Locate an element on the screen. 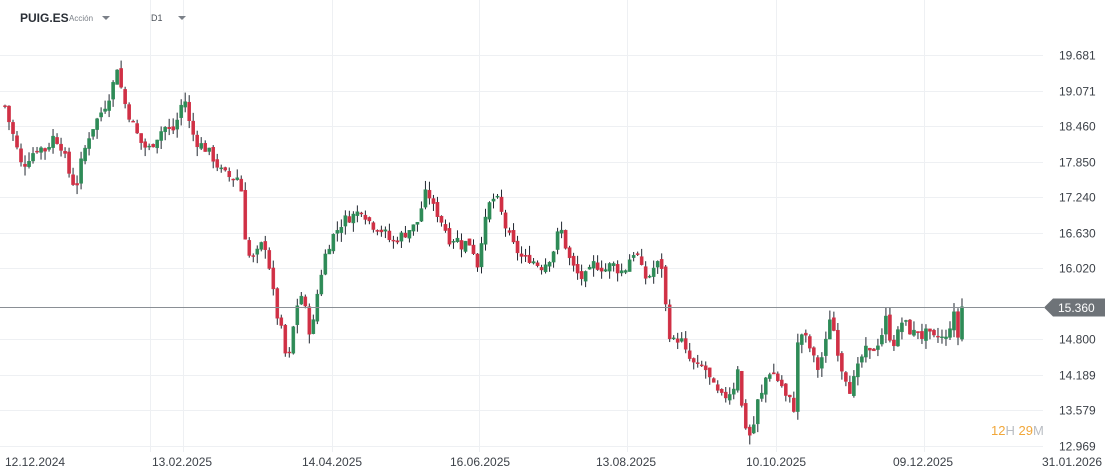 The height and width of the screenshot is (476, 1119). y-tick-label: 12.969 is located at coordinates (1077, 447).